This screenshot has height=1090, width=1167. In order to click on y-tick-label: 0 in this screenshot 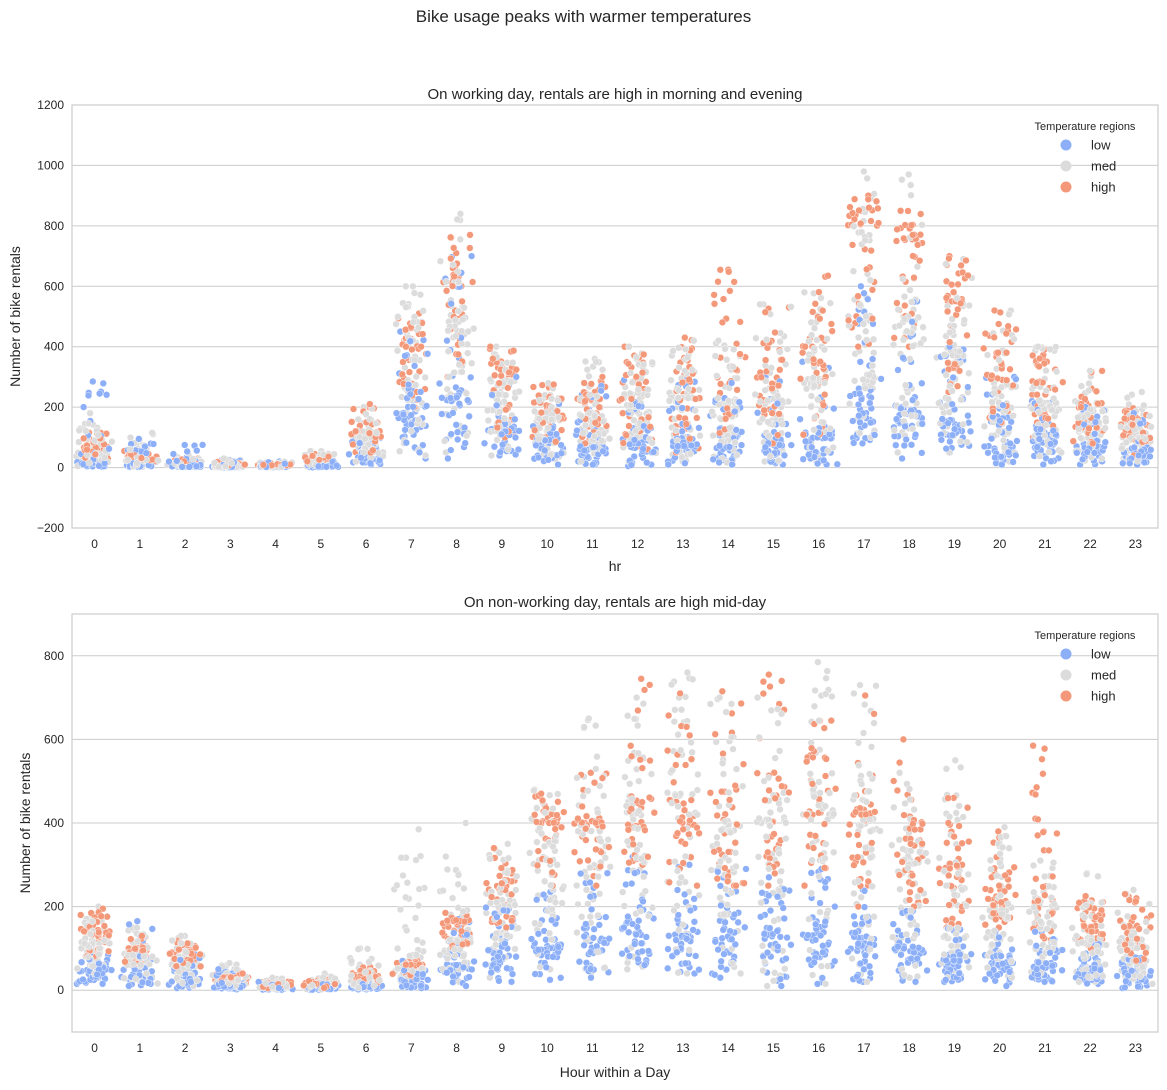, I will do `click(60, 990)`.